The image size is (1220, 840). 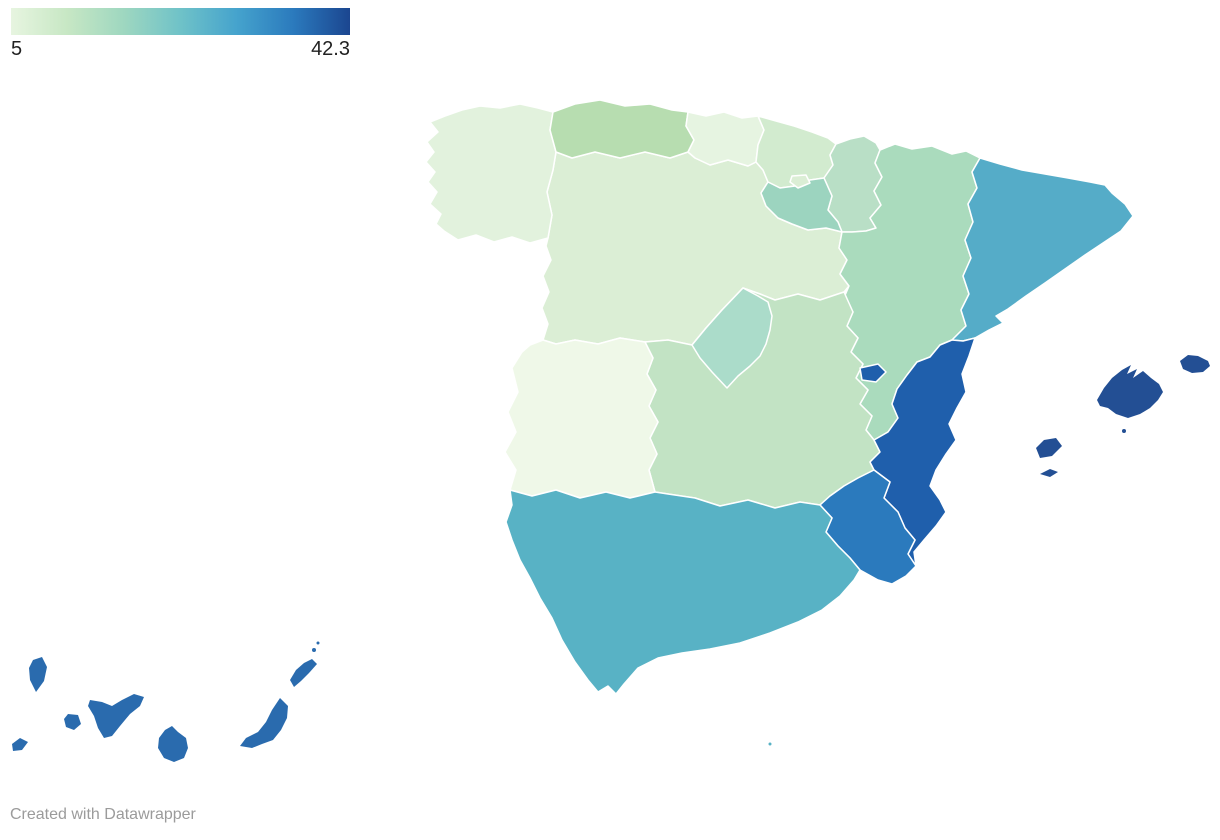 What do you see at coordinates (103, 814) in the screenshot?
I see `datawrapper-attribution: Created with Datawrapper` at bounding box center [103, 814].